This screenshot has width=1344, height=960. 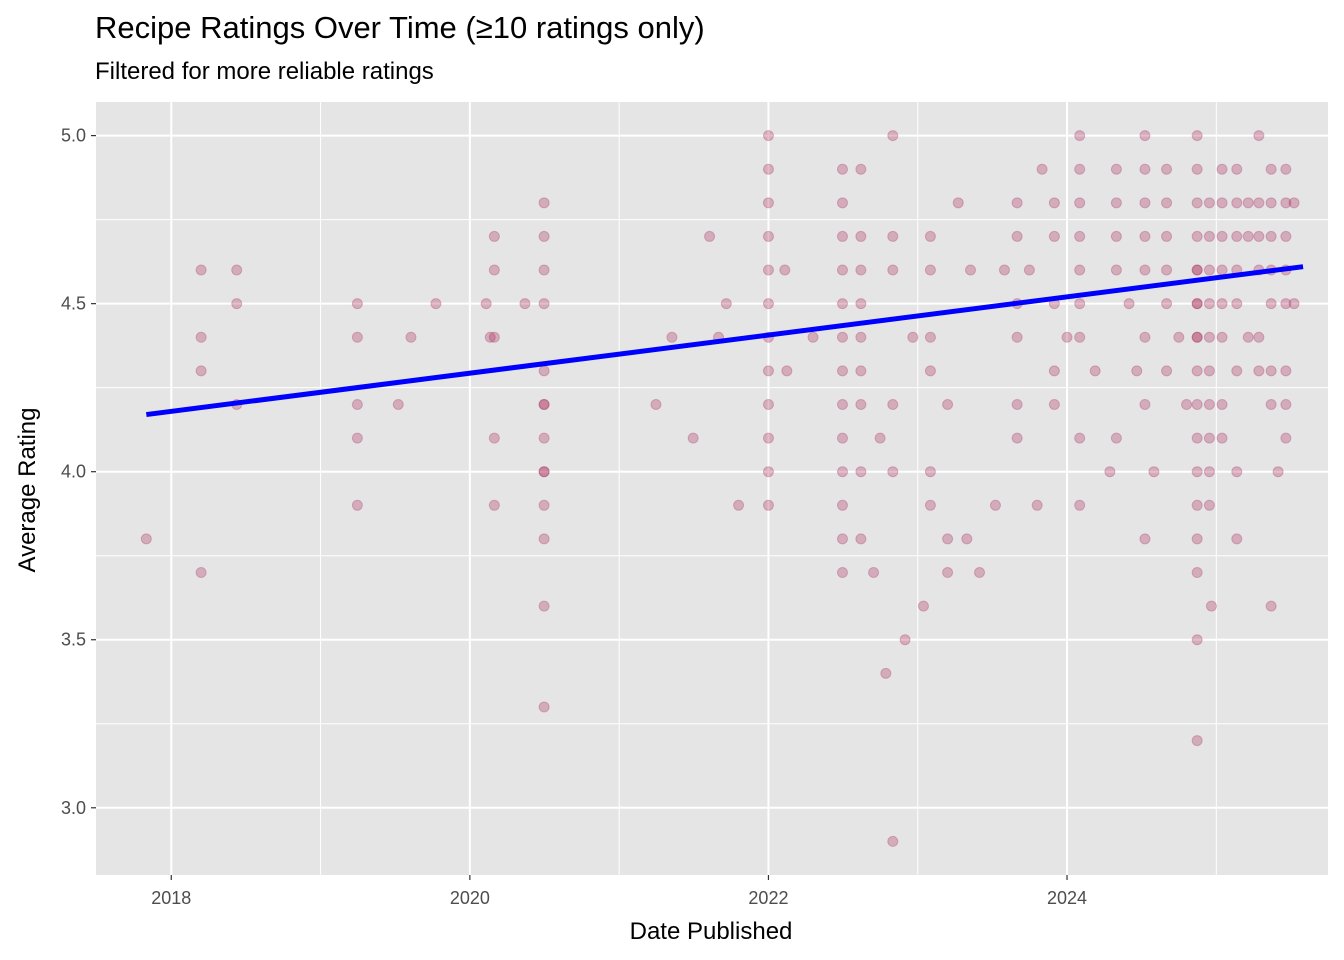 What do you see at coordinates (73, 808) in the screenshot?
I see `y-tick-label: 3.0` at bounding box center [73, 808].